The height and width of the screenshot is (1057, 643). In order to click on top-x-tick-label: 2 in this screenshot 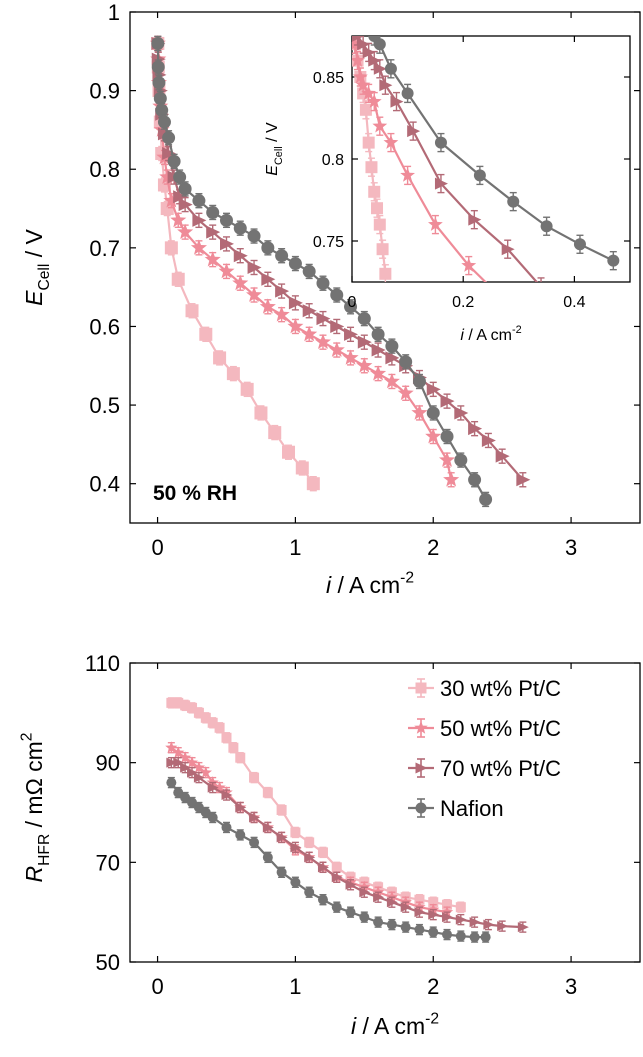, I will do `click(433, 547)`.